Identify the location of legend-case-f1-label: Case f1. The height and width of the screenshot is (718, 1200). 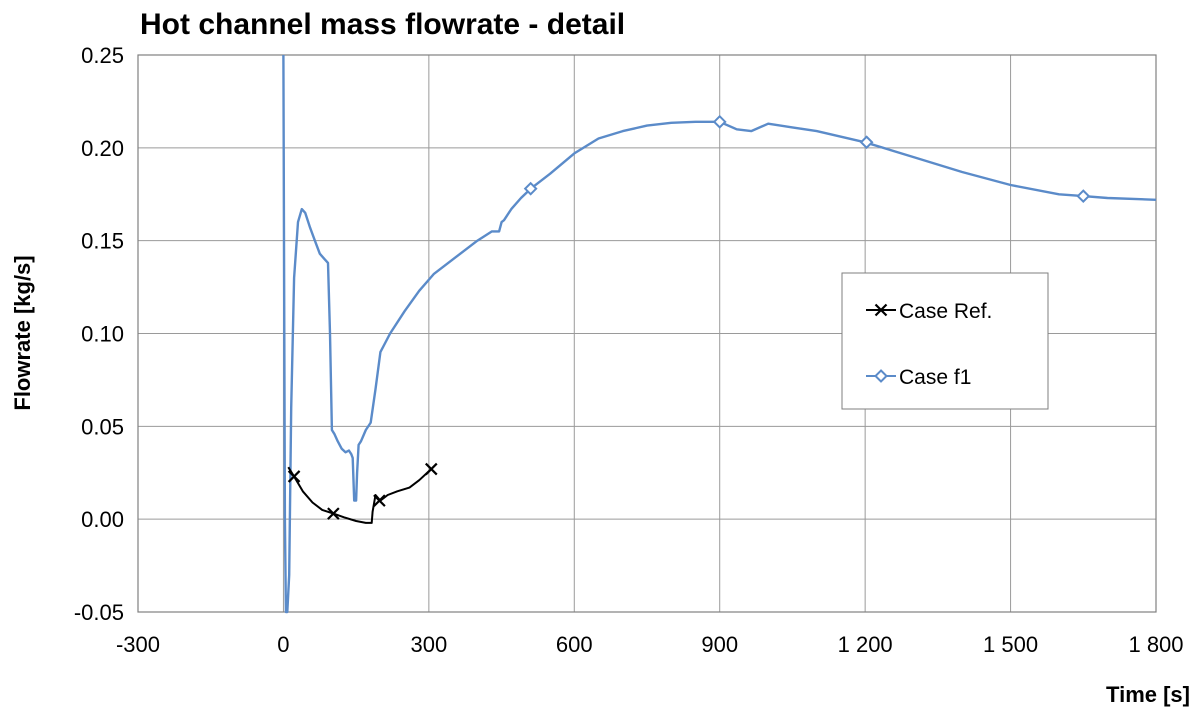
(935, 377).